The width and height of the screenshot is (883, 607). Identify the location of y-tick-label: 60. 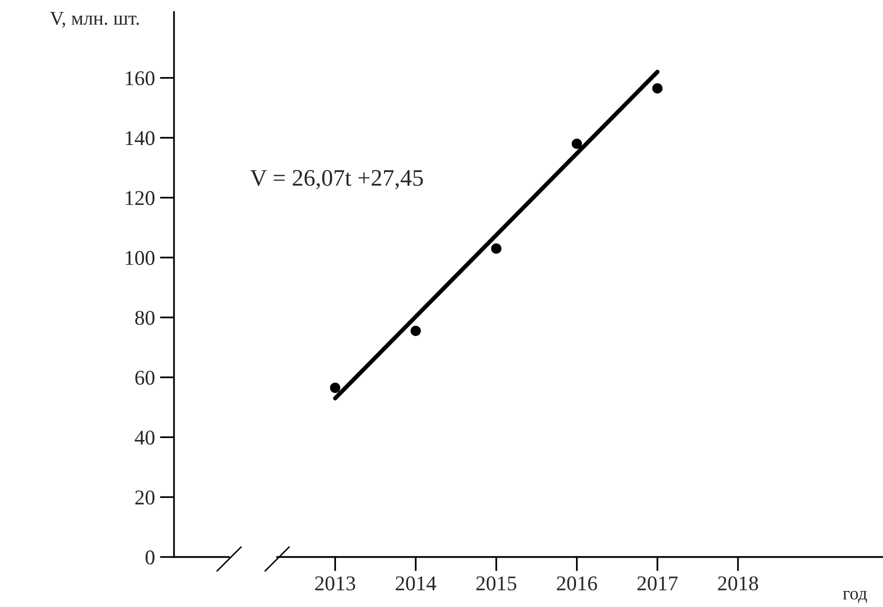
(144, 377).